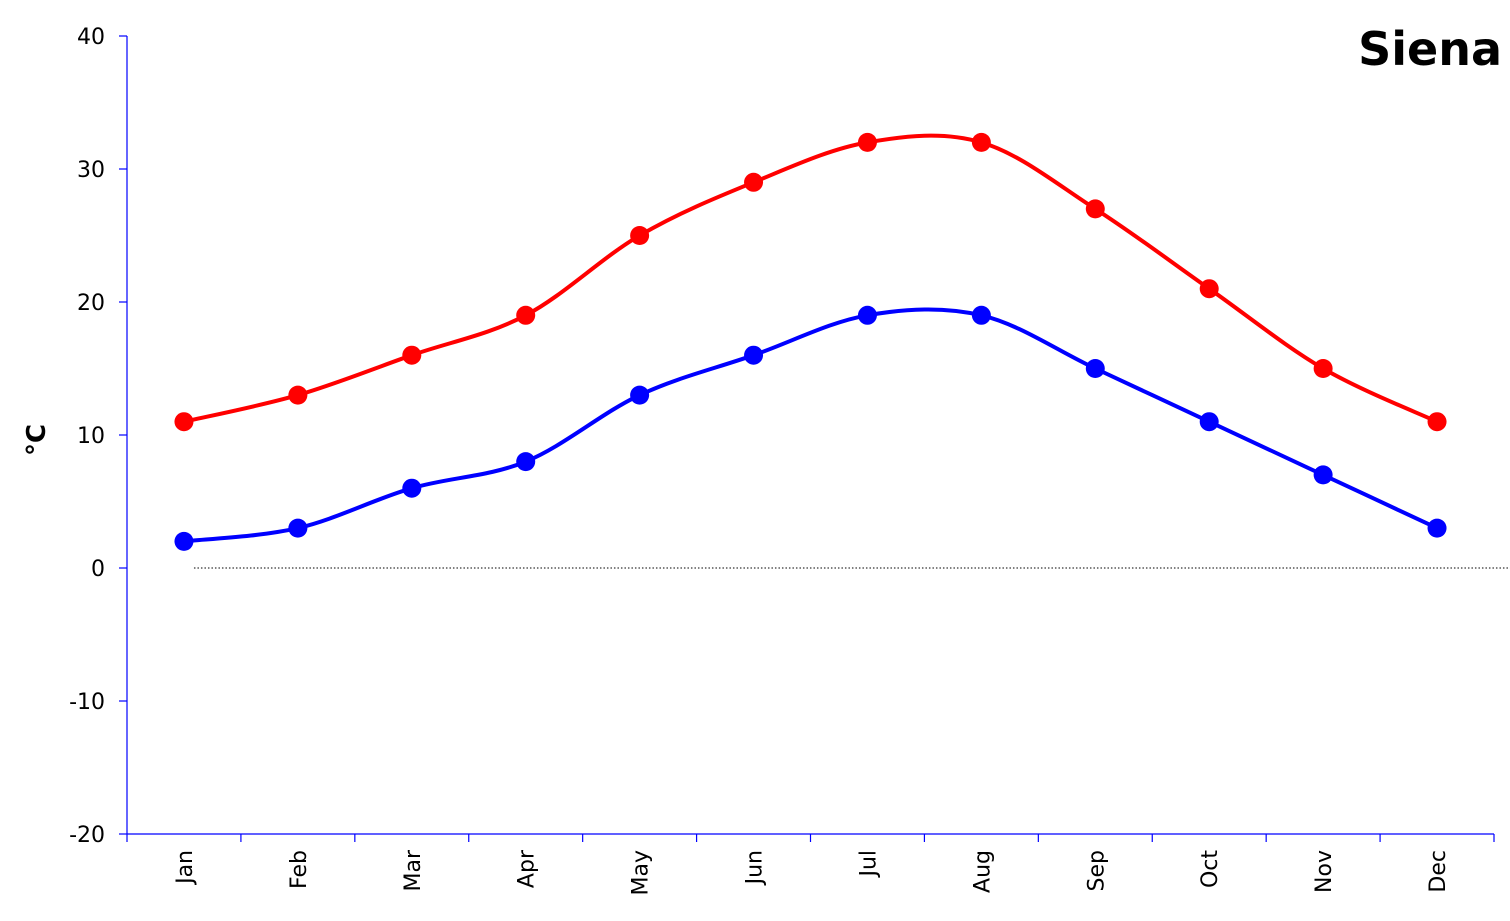 This screenshot has width=1510, height=921. What do you see at coordinates (1430, 49) in the screenshot?
I see `chart-title: Siena` at bounding box center [1430, 49].